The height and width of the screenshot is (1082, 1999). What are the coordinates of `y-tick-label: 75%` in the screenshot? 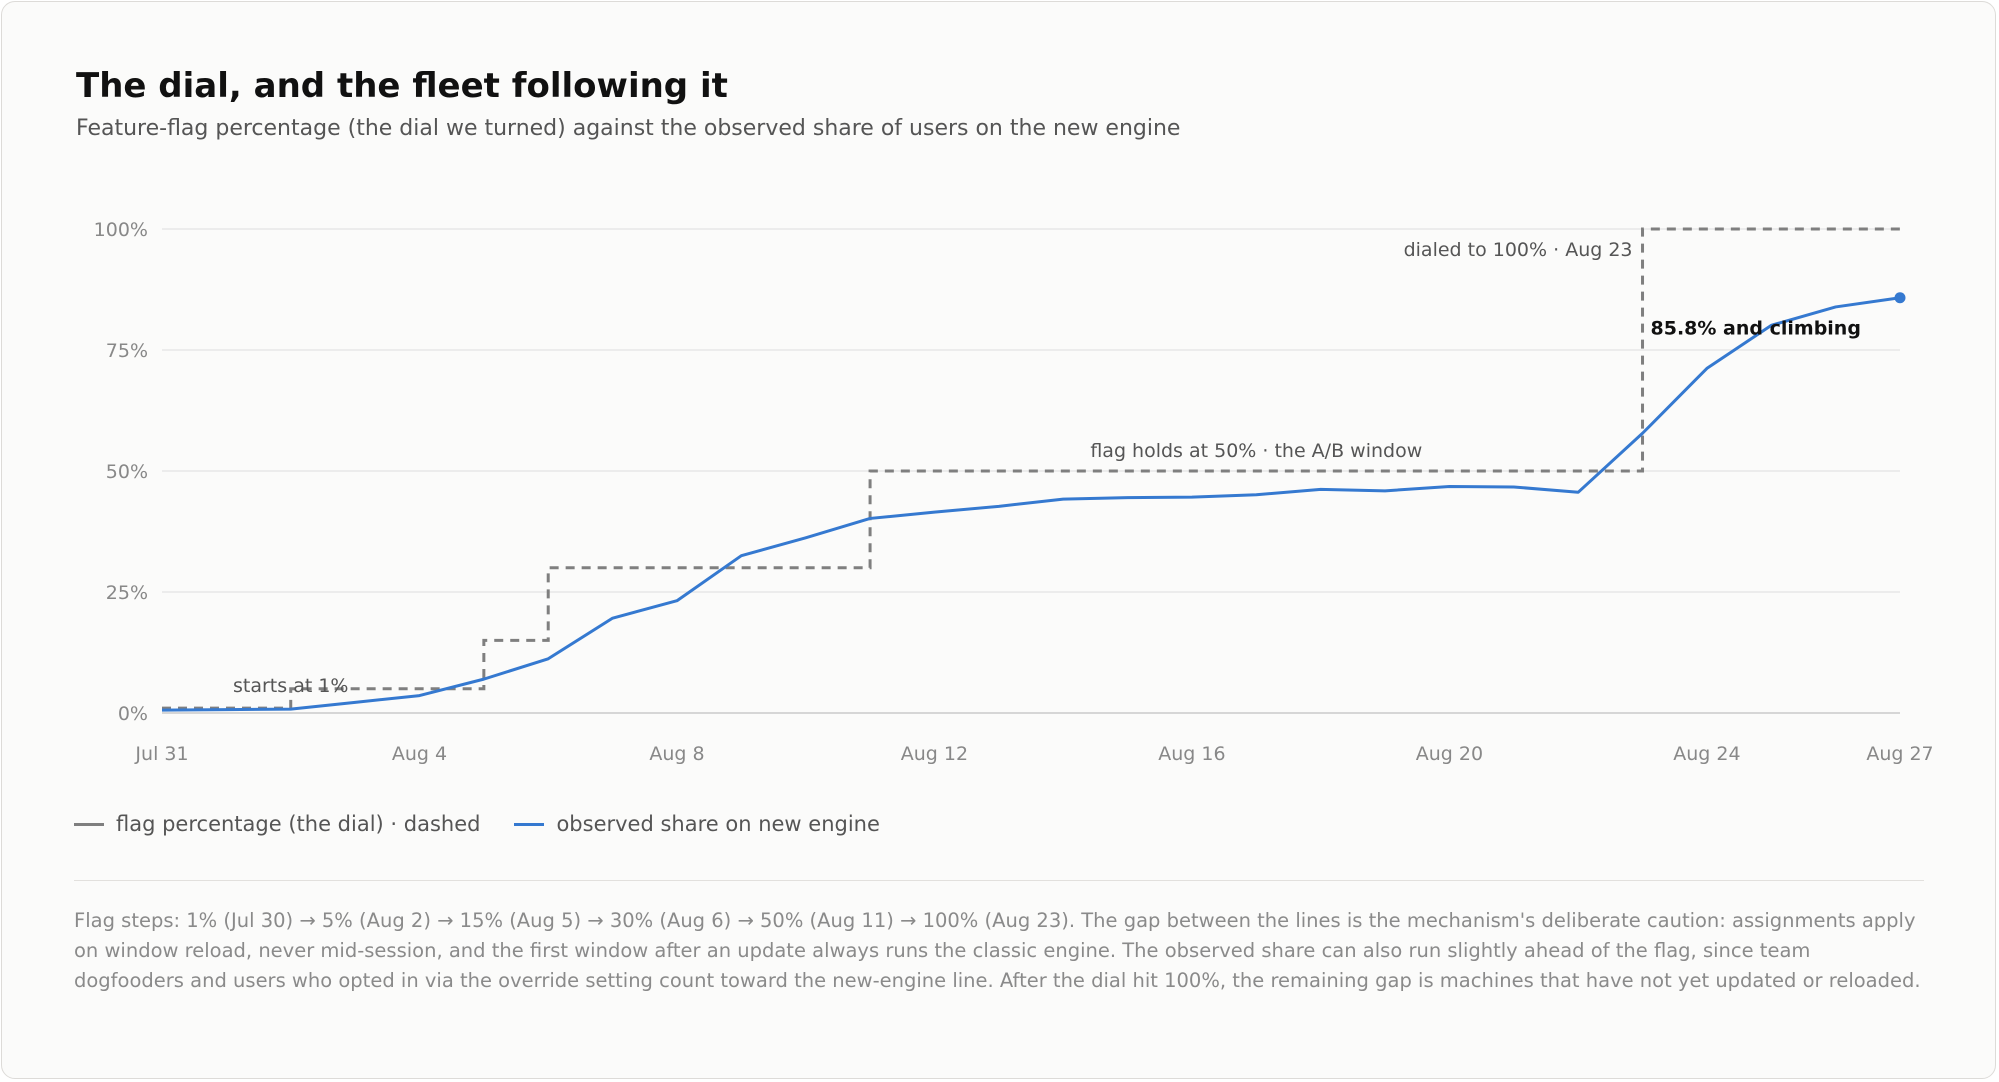 It's located at (127, 351).